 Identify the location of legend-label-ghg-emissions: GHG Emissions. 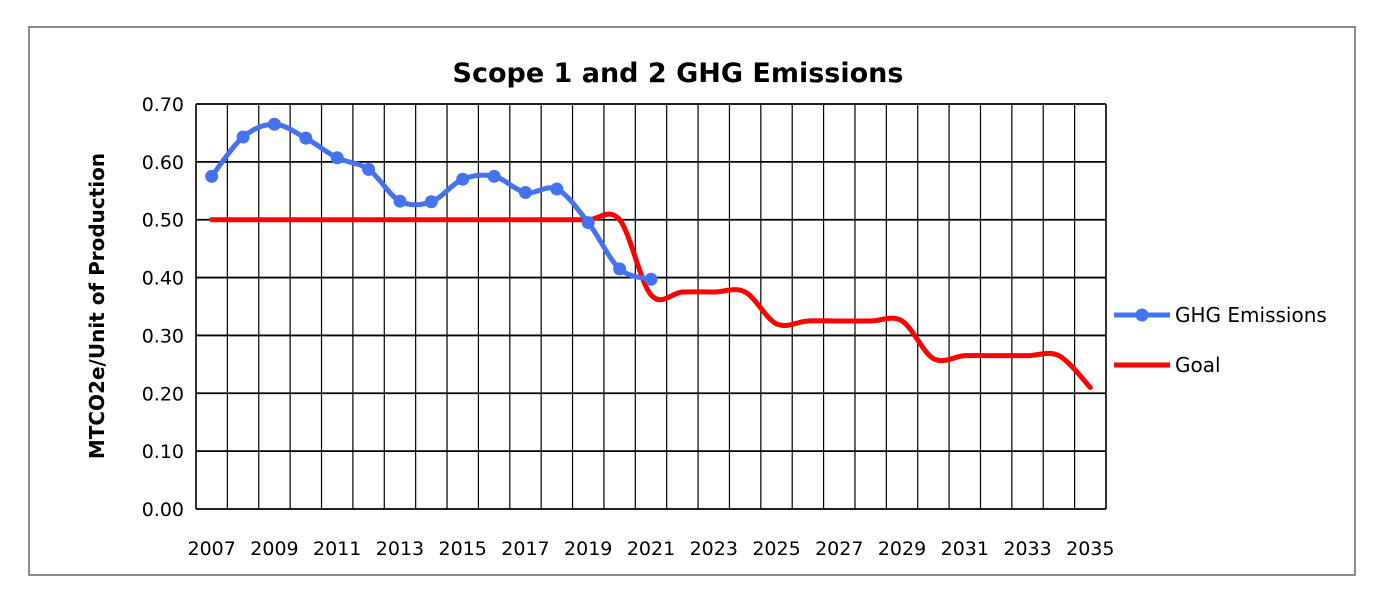
(1251, 315).